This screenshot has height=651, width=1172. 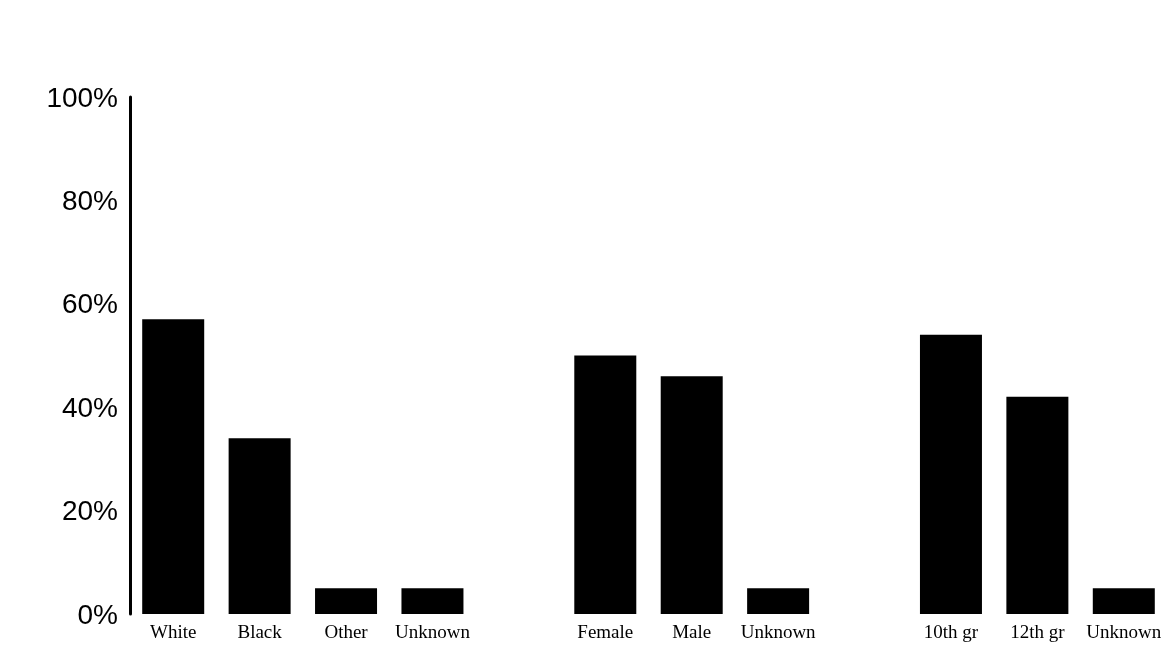 What do you see at coordinates (89, 407) in the screenshot?
I see `y-tick-label: 40%` at bounding box center [89, 407].